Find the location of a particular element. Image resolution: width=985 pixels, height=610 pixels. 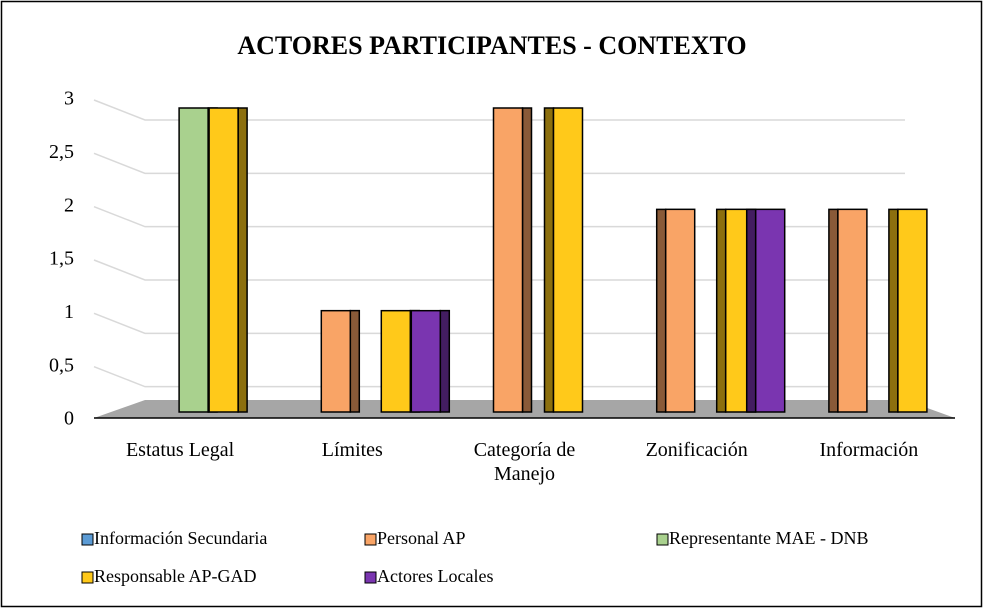

y-tick-label: 3 is located at coordinates (69, 99).